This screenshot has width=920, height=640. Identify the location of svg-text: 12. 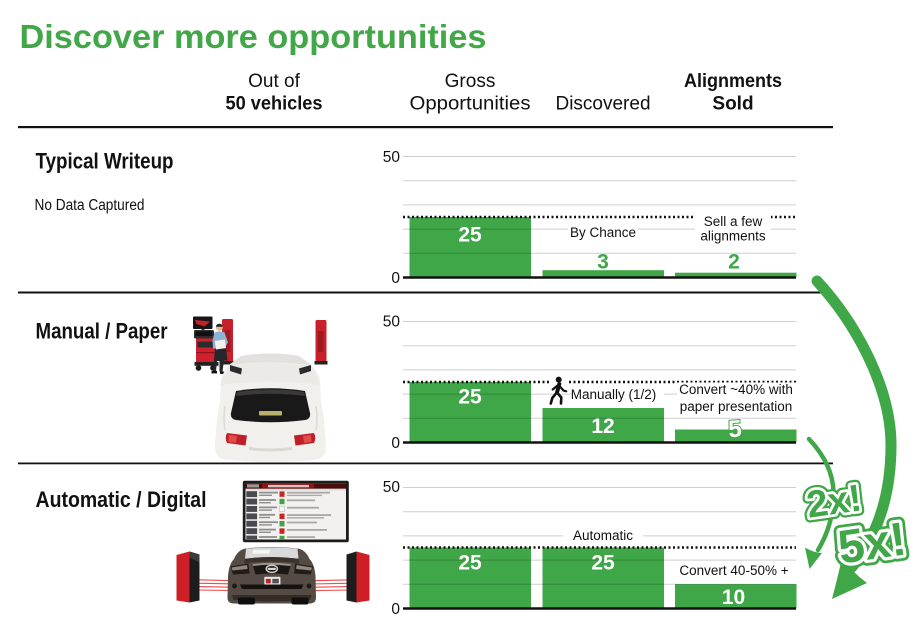
(602, 426).